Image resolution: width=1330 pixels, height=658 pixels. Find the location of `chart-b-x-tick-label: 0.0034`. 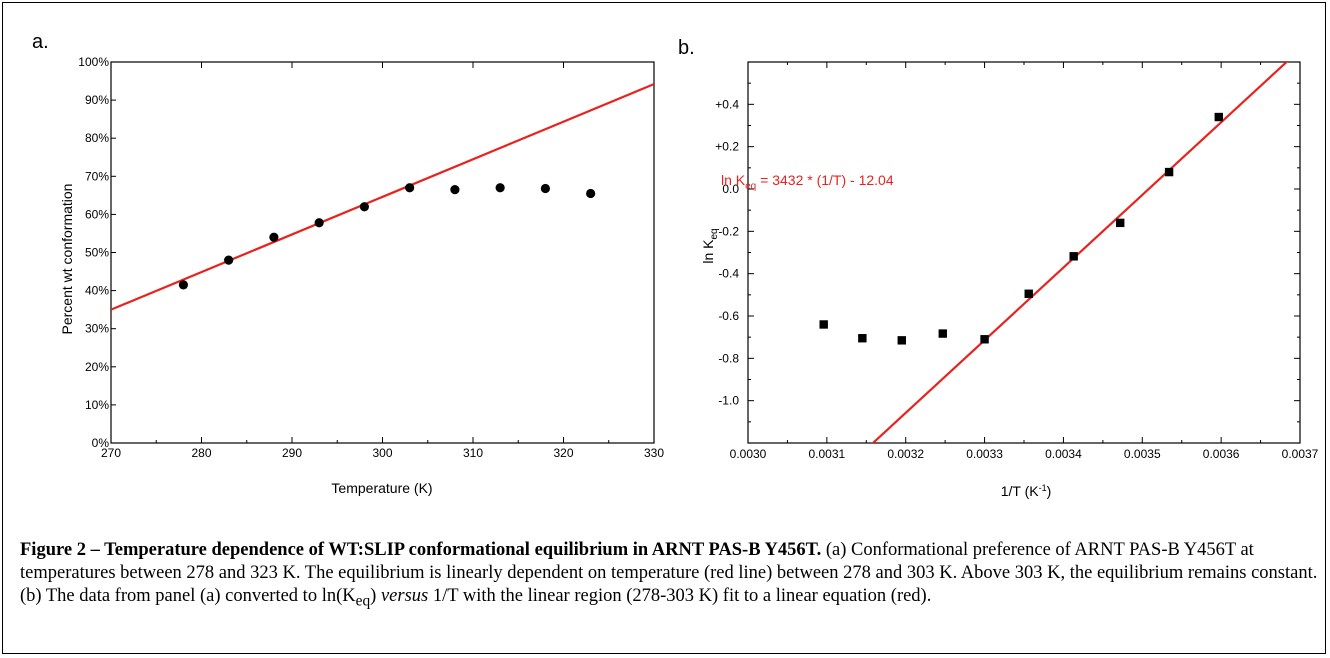

chart-b-x-tick-label: 0.0034 is located at coordinates (1063, 454).